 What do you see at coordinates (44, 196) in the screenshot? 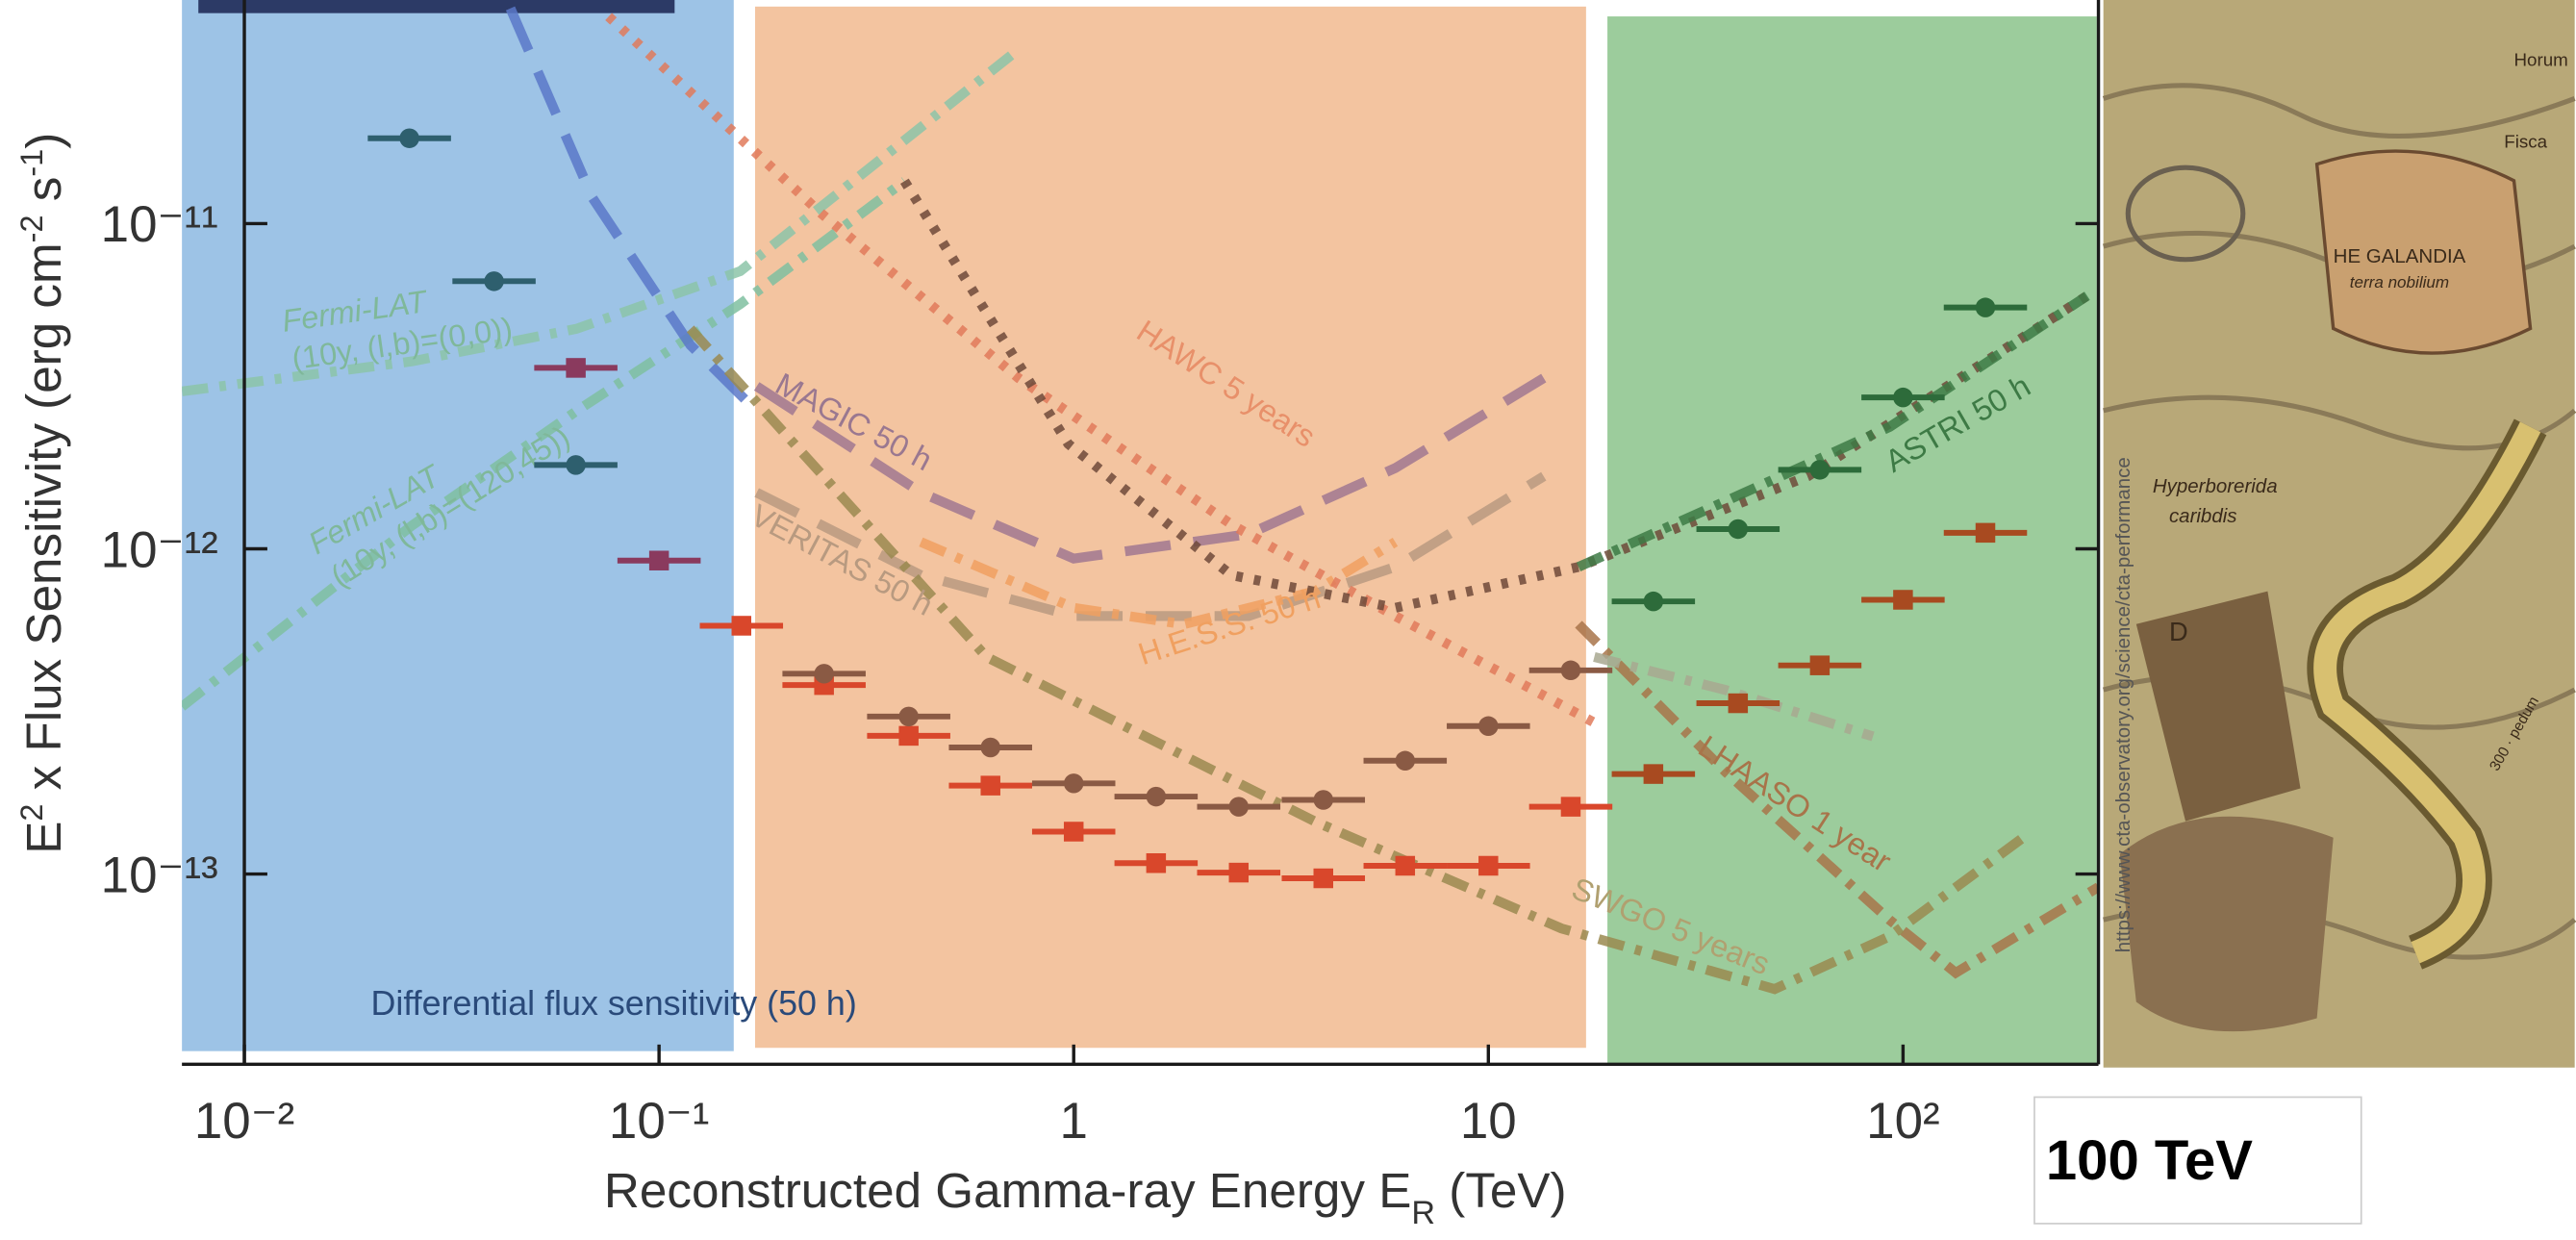
I see `y-axis-title-part: s` at bounding box center [44, 196].